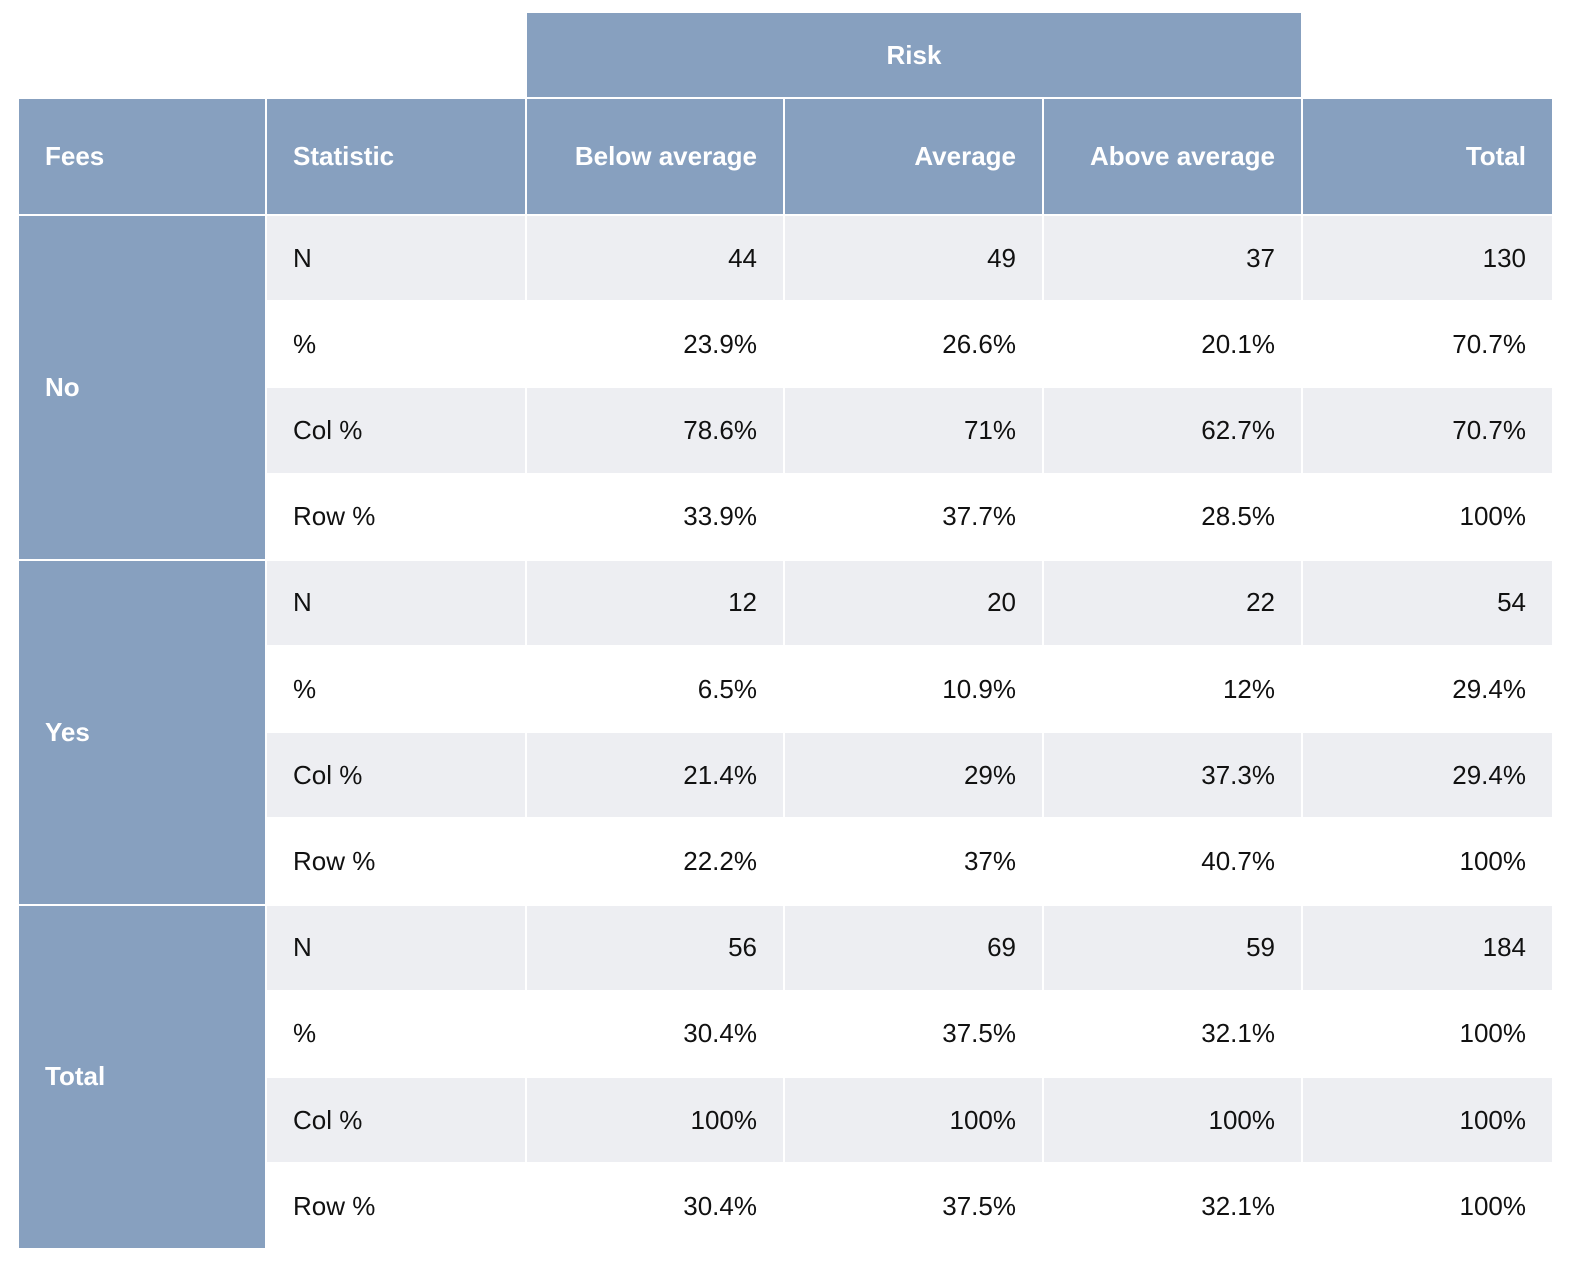 The height and width of the screenshot is (1288, 1596). I want to click on column-header: Above average, so click(1172, 156).